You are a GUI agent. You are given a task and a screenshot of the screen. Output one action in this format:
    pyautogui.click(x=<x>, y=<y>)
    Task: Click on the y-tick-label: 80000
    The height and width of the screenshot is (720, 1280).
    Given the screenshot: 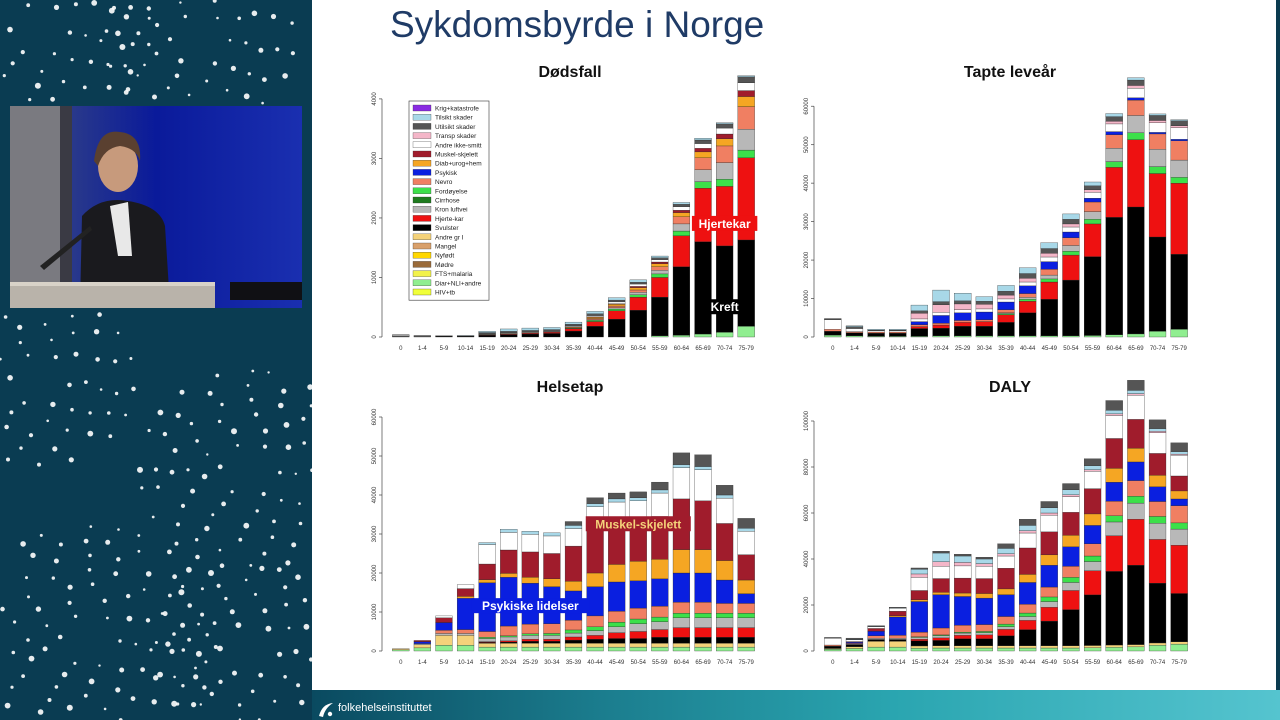 What is the action you would take?
    pyautogui.click(x=807, y=466)
    